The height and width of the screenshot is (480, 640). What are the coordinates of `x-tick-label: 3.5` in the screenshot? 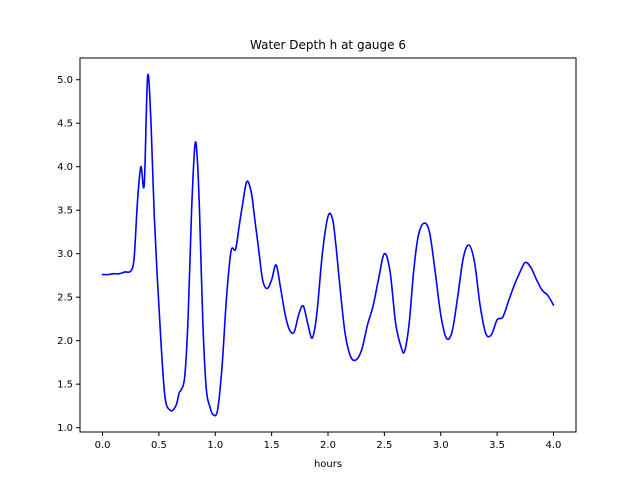 It's located at (497, 445).